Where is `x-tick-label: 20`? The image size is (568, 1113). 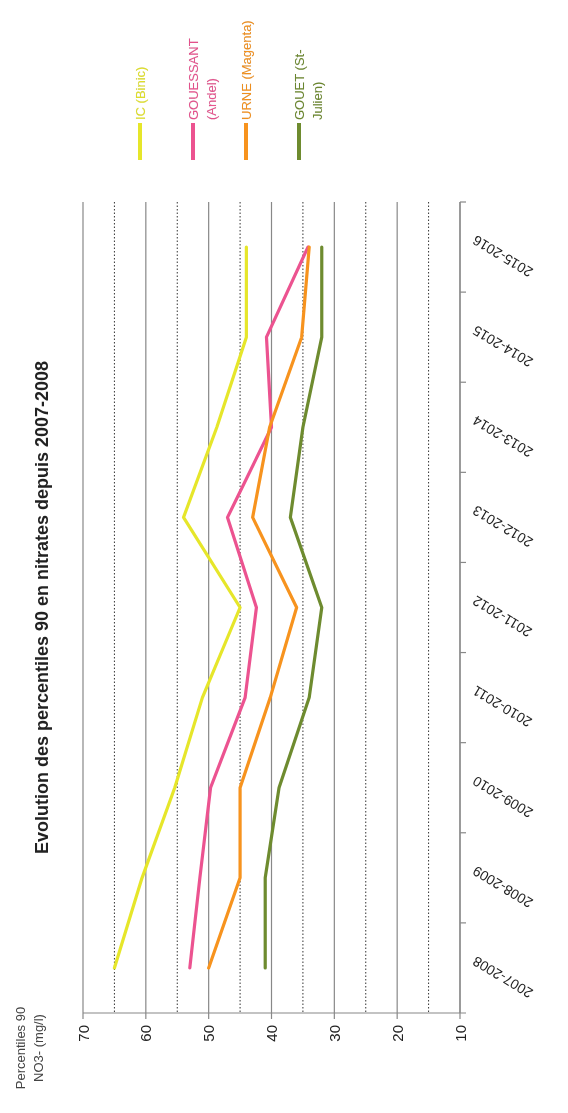
x-tick-label: 20 is located at coordinates (397, 1033).